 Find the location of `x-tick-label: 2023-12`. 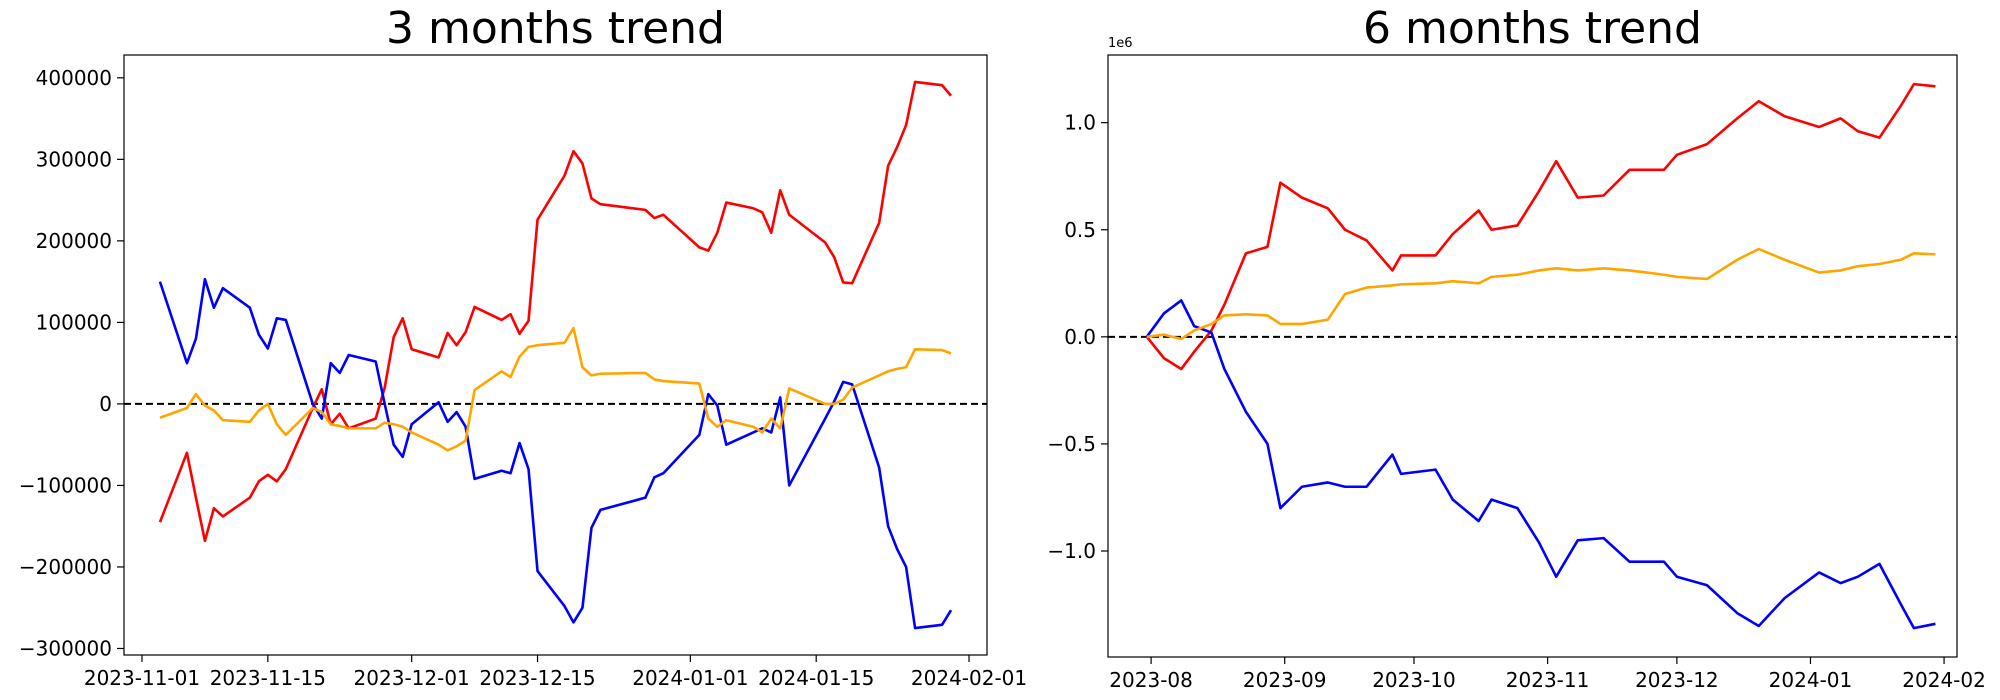

x-tick-label: 2023-12 is located at coordinates (1677, 680).